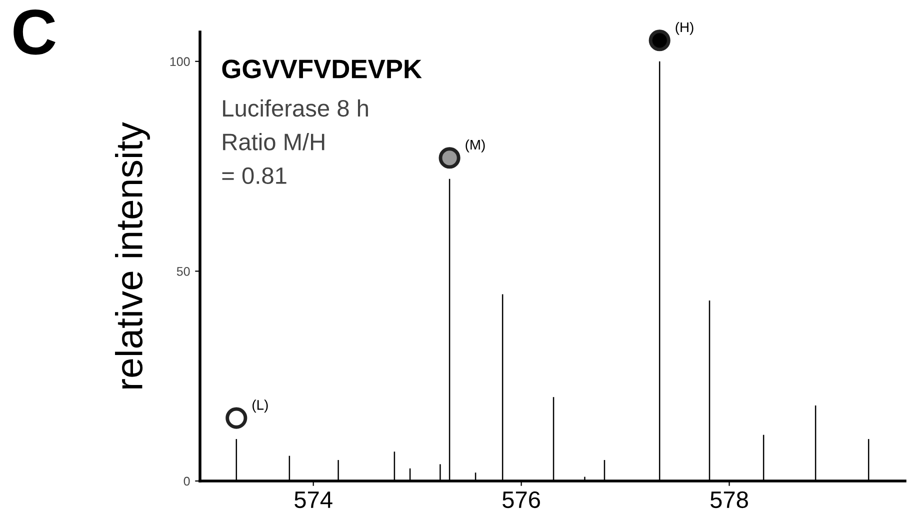 This screenshot has height=520, width=918. What do you see at coordinates (254, 175) in the screenshot?
I see `annotation: = 0.81` at bounding box center [254, 175].